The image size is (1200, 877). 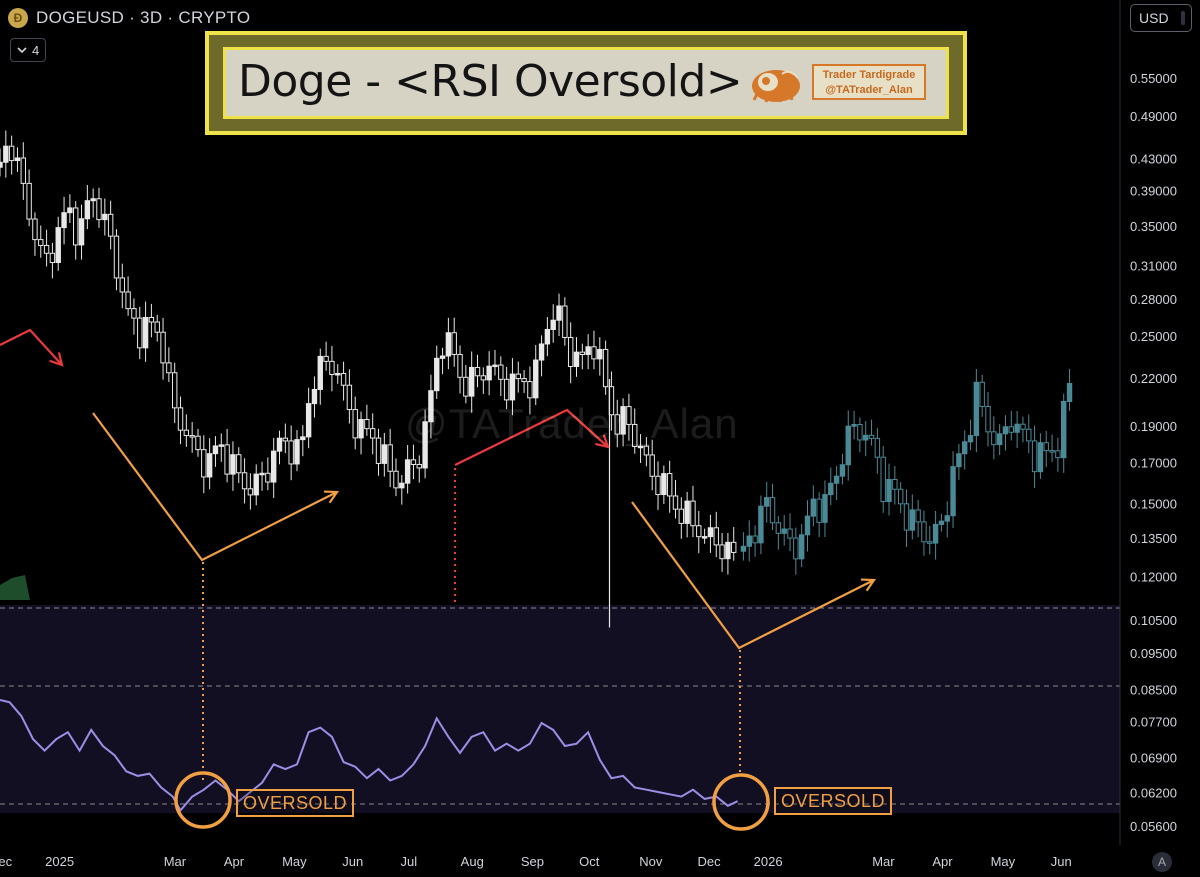 What do you see at coordinates (1154, 18) in the screenshot?
I see `currency-label: USD` at bounding box center [1154, 18].